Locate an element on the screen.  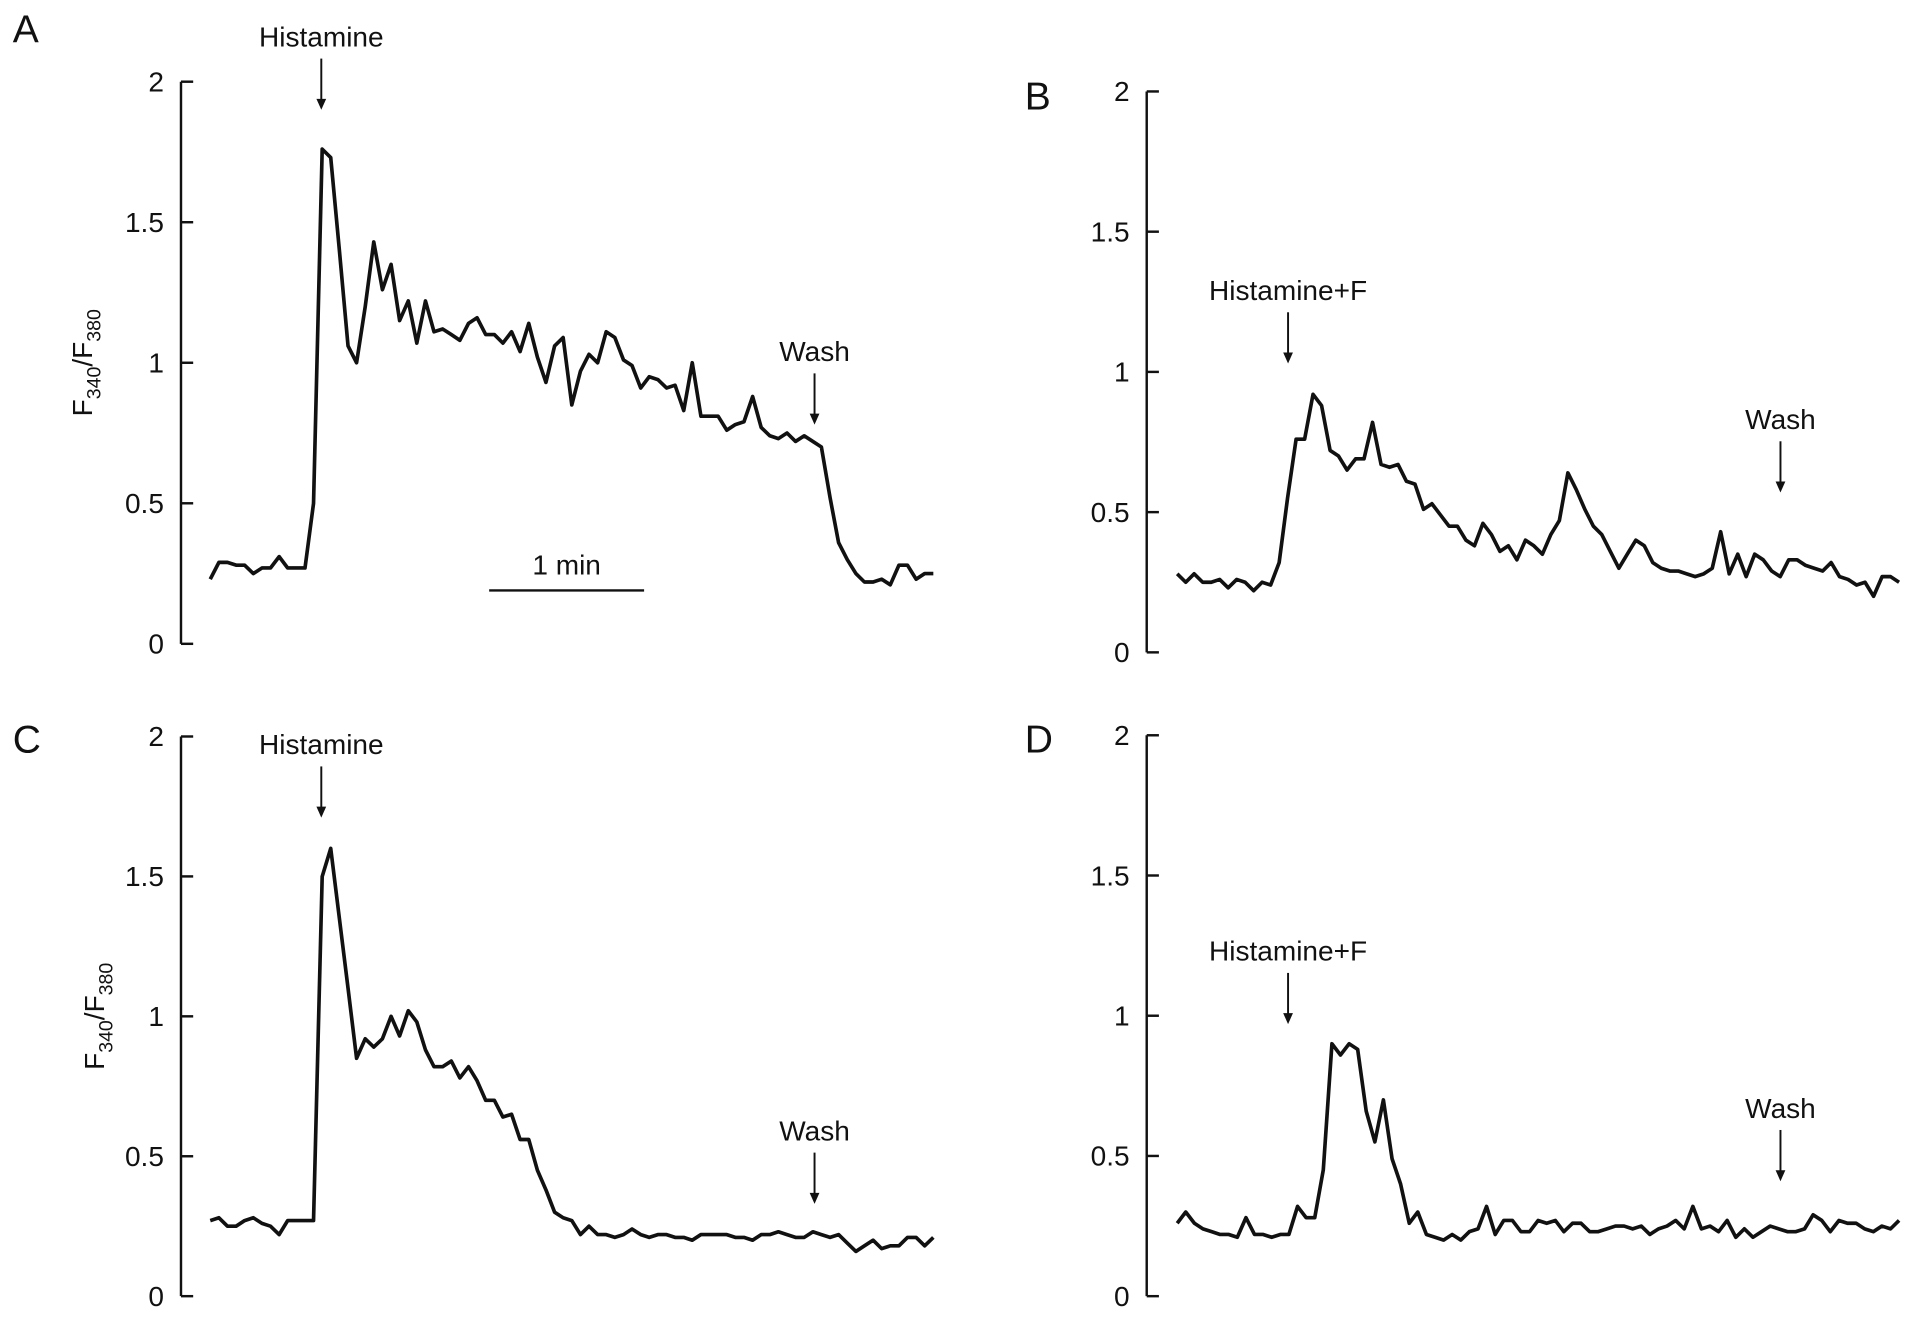
scale-bar-label: 1 min is located at coordinates (566, 565).